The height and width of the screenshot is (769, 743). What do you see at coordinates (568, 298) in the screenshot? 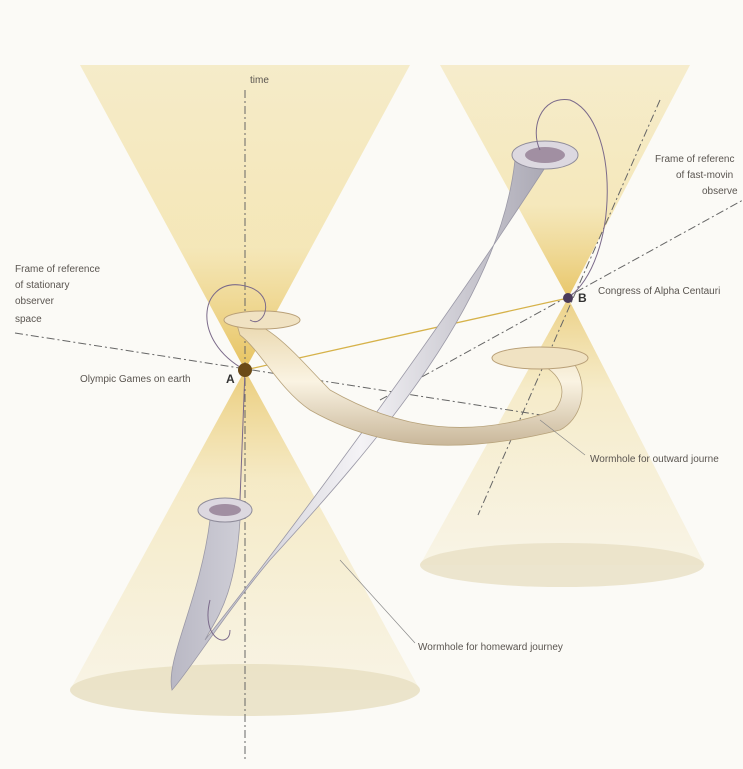
I see `event-b` at bounding box center [568, 298].